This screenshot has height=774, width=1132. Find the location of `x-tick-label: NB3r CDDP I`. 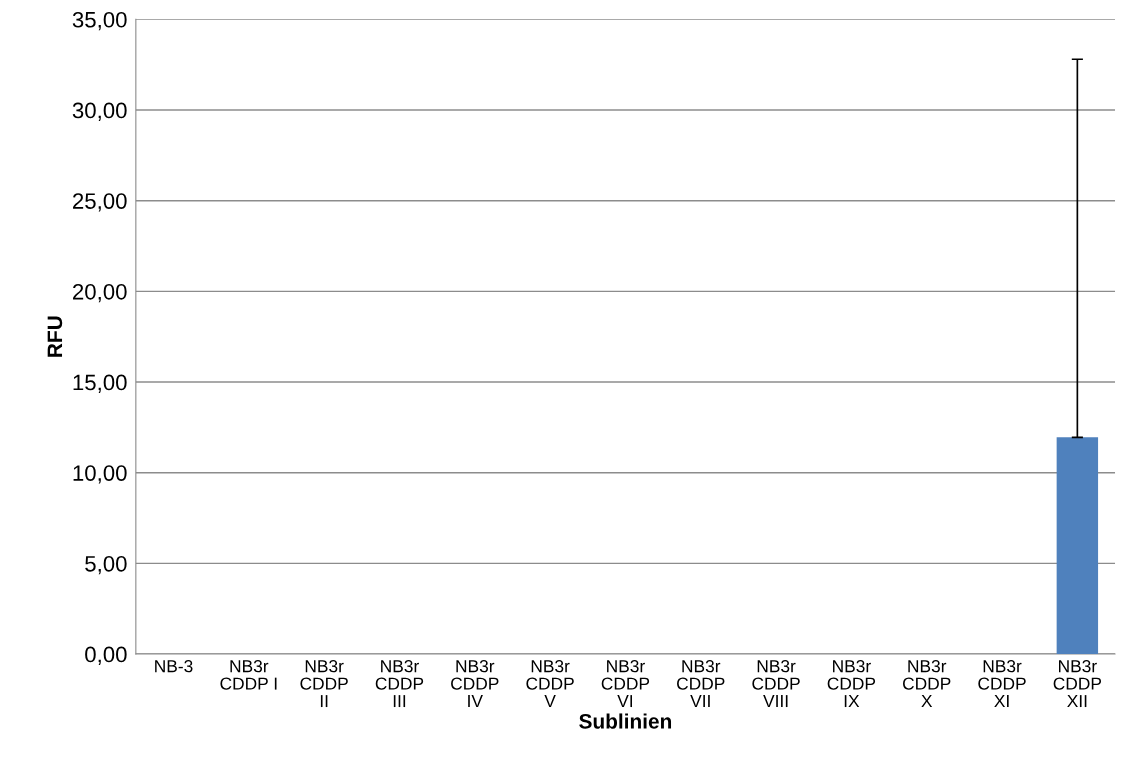

x-tick-label: NB3r CDDP I is located at coordinates (248, 675).